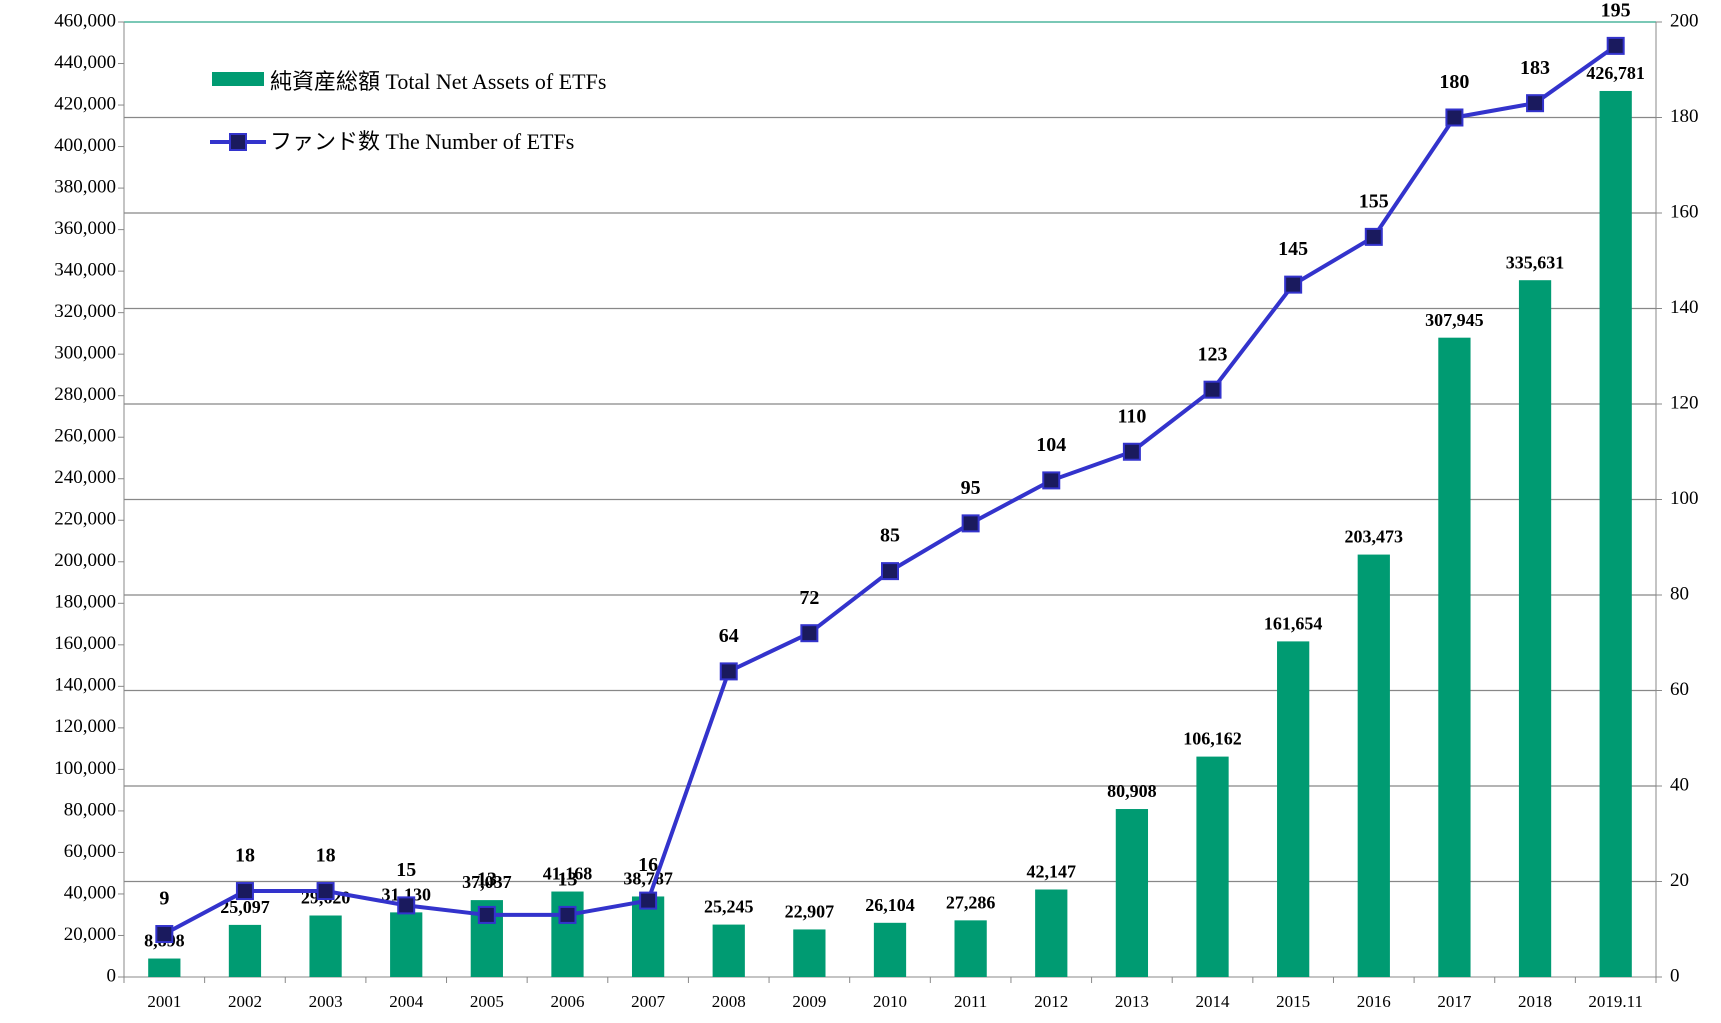 This screenshot has height=1023, width=1721. What do you see at coordinates (648, 1001) in the screenshot?
I see `x-tick-label: 2007` at bounding box center [648, 1001].